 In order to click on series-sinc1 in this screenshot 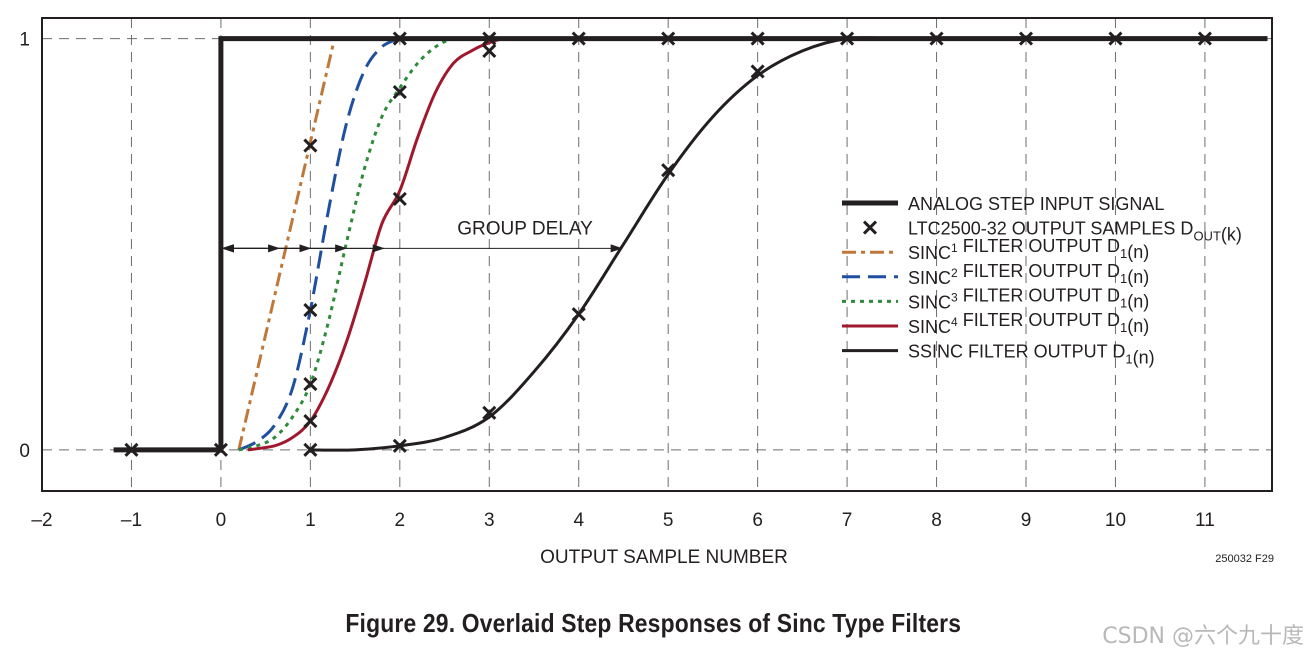, I will do `click(286, 244)`.